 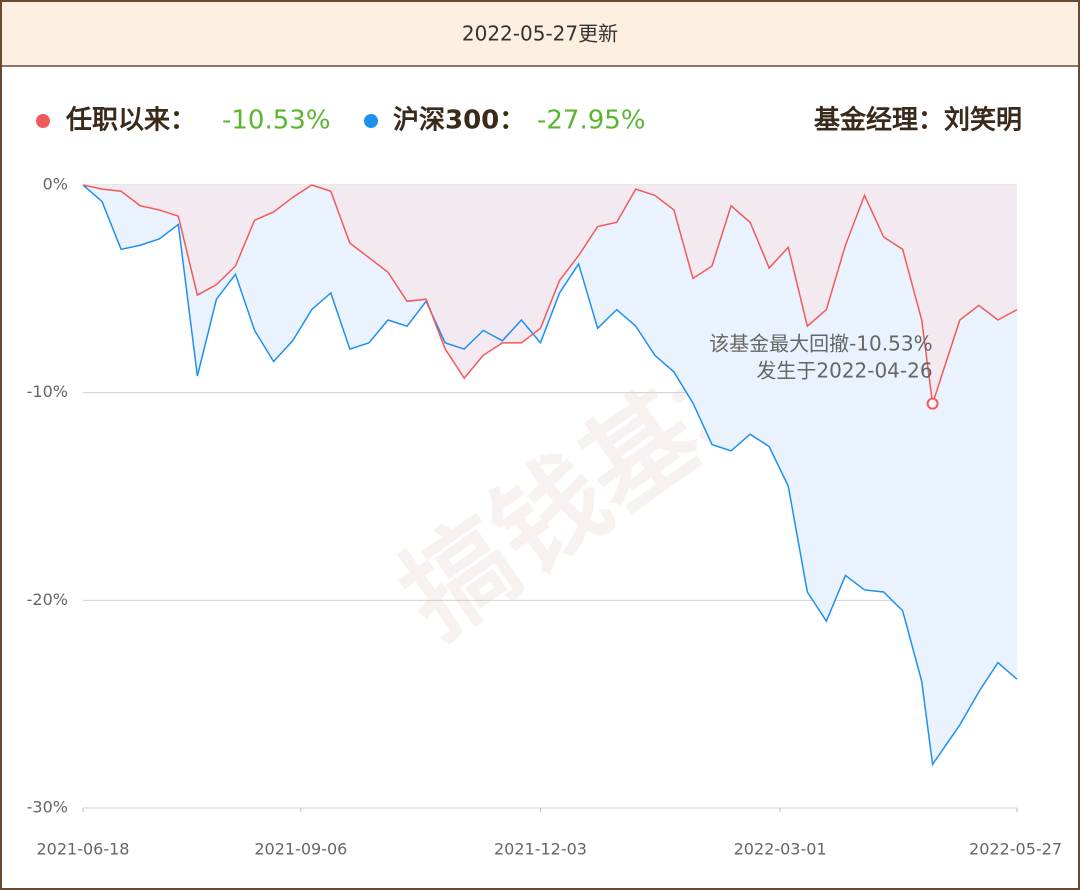 What do you see at coordinates (130, 121) in the screenshot?
I see `legend-label: 任职以来：` at bounding box center [130, 121].